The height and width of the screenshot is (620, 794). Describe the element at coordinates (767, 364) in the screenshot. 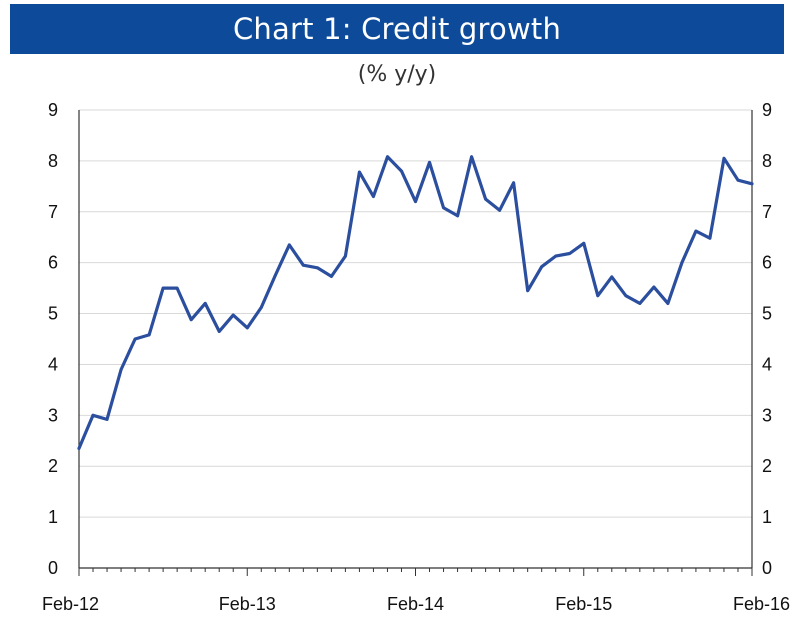

I see `y-tick-right-4: 4` at that location.